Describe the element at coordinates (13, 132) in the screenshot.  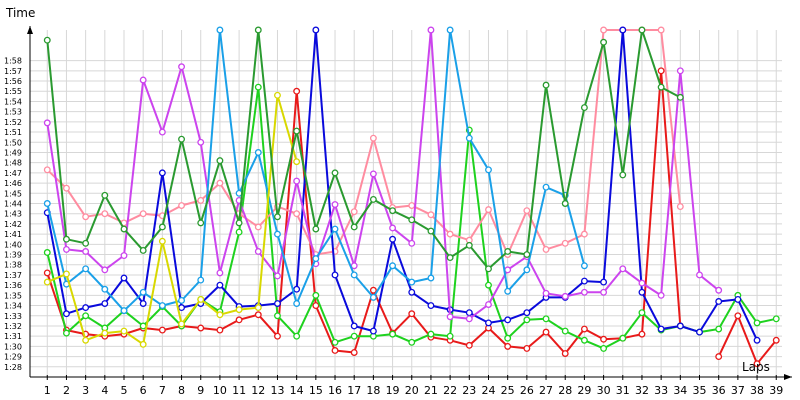
I see `y-tick-label: 1:51` at that location.